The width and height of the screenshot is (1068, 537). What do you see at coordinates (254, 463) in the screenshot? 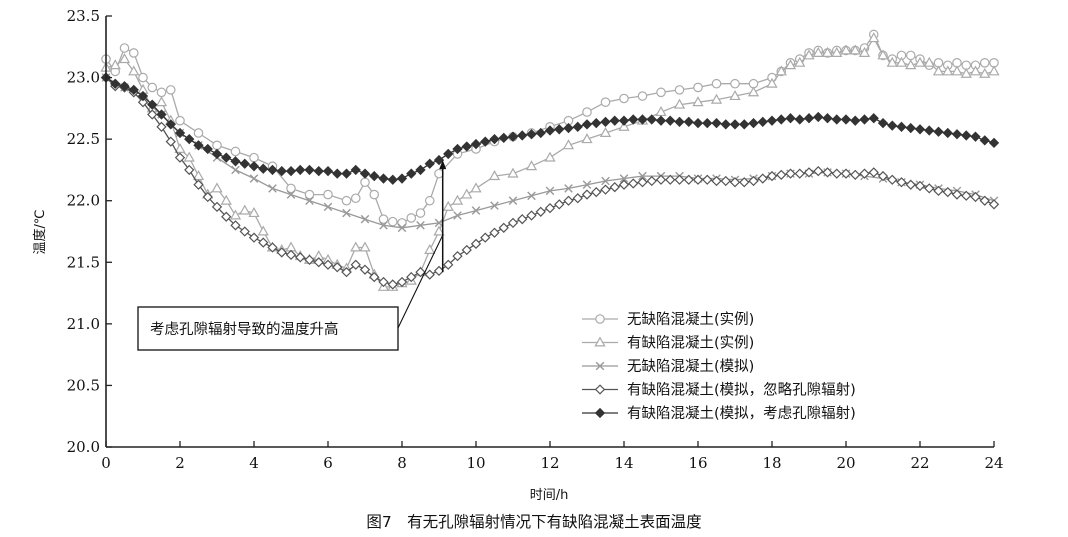
I see `x-tick-label: 4` at bounding box center [254, 463].